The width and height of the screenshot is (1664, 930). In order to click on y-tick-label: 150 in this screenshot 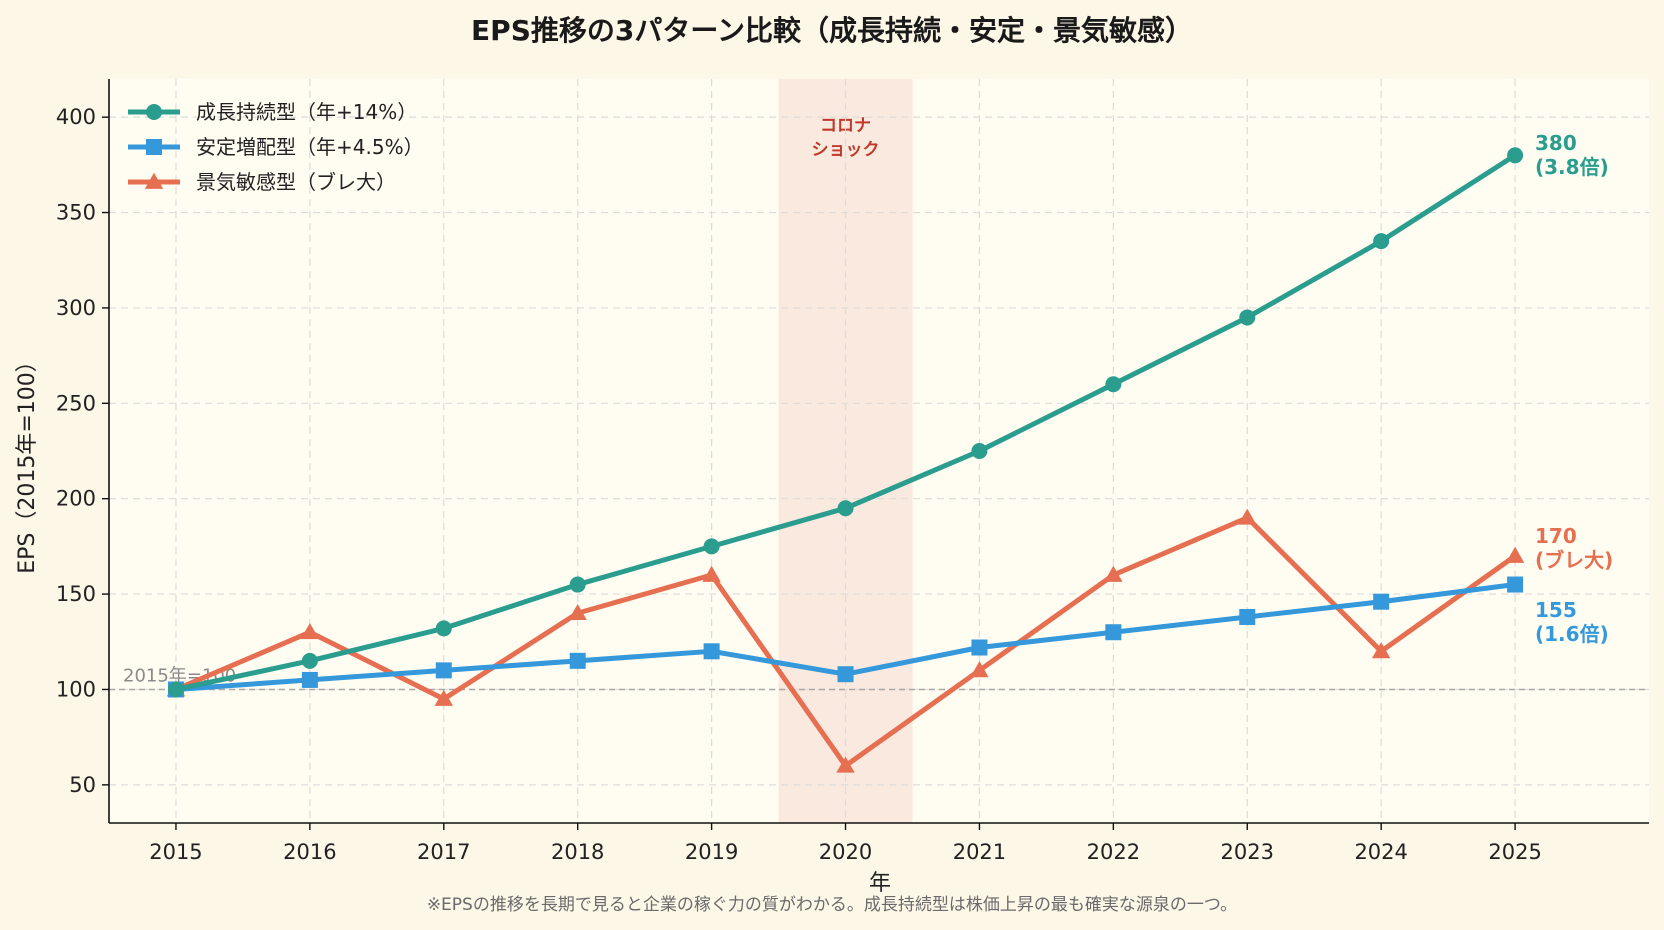, I will do `click(76, 594)`.